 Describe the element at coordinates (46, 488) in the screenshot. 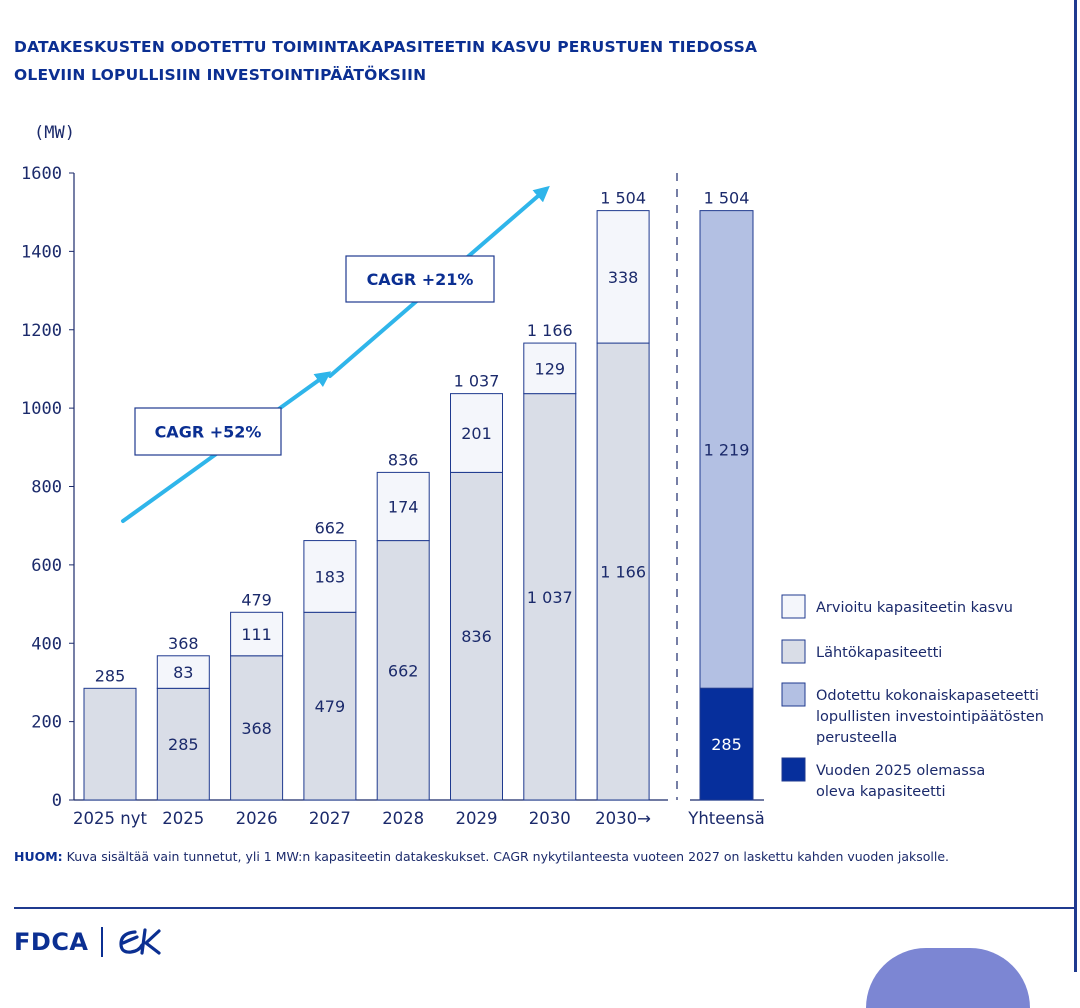

I see `y-tick-label: 800` at that location.